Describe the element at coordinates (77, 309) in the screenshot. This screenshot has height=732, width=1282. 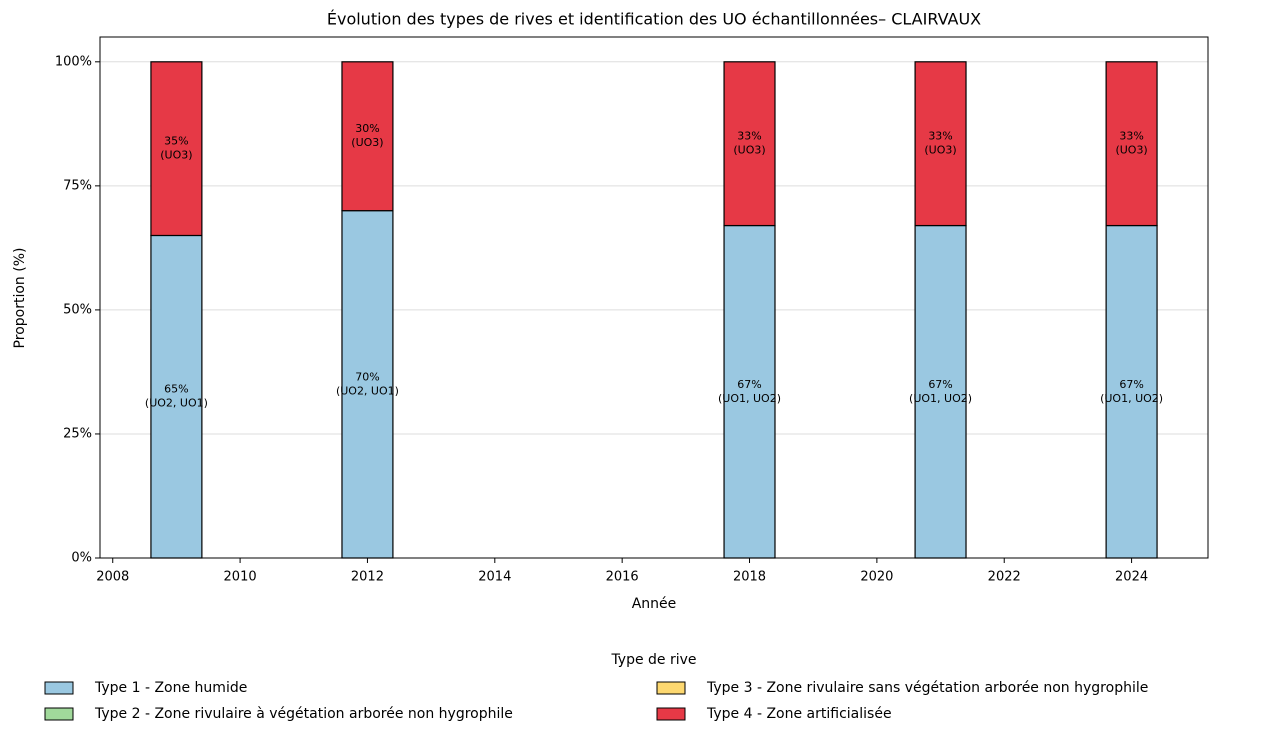
I see `y-tick-label: 50%` at that location.